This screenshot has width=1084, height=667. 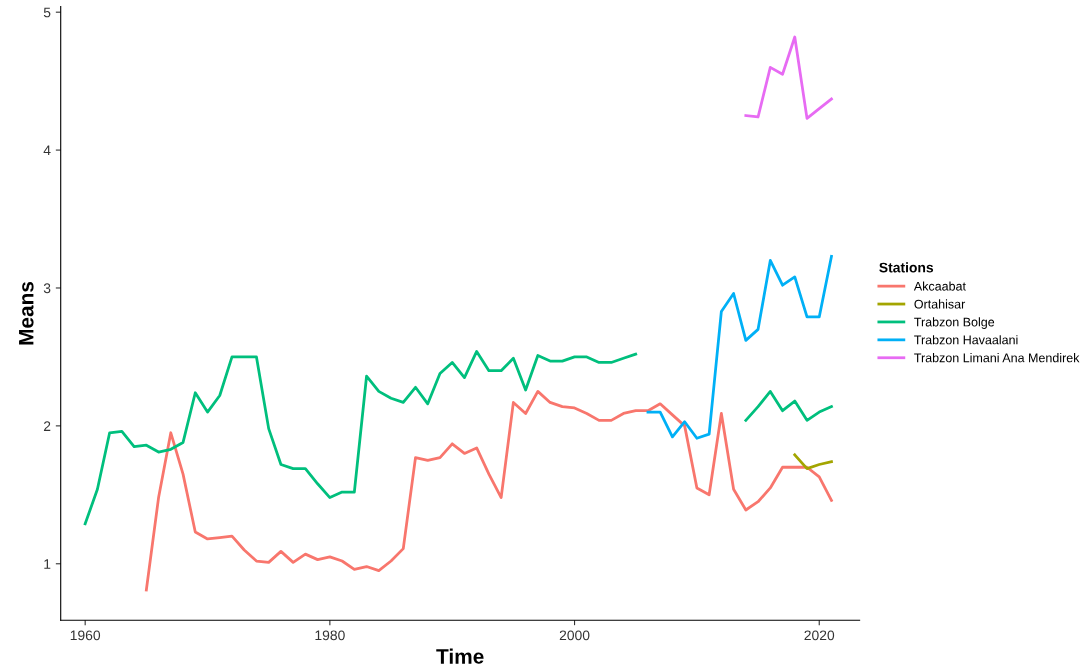 What do you see at coordinates (26, 313) in the screenshot?
I see `y-axis-title: Means` at bounding box center [26, 313].